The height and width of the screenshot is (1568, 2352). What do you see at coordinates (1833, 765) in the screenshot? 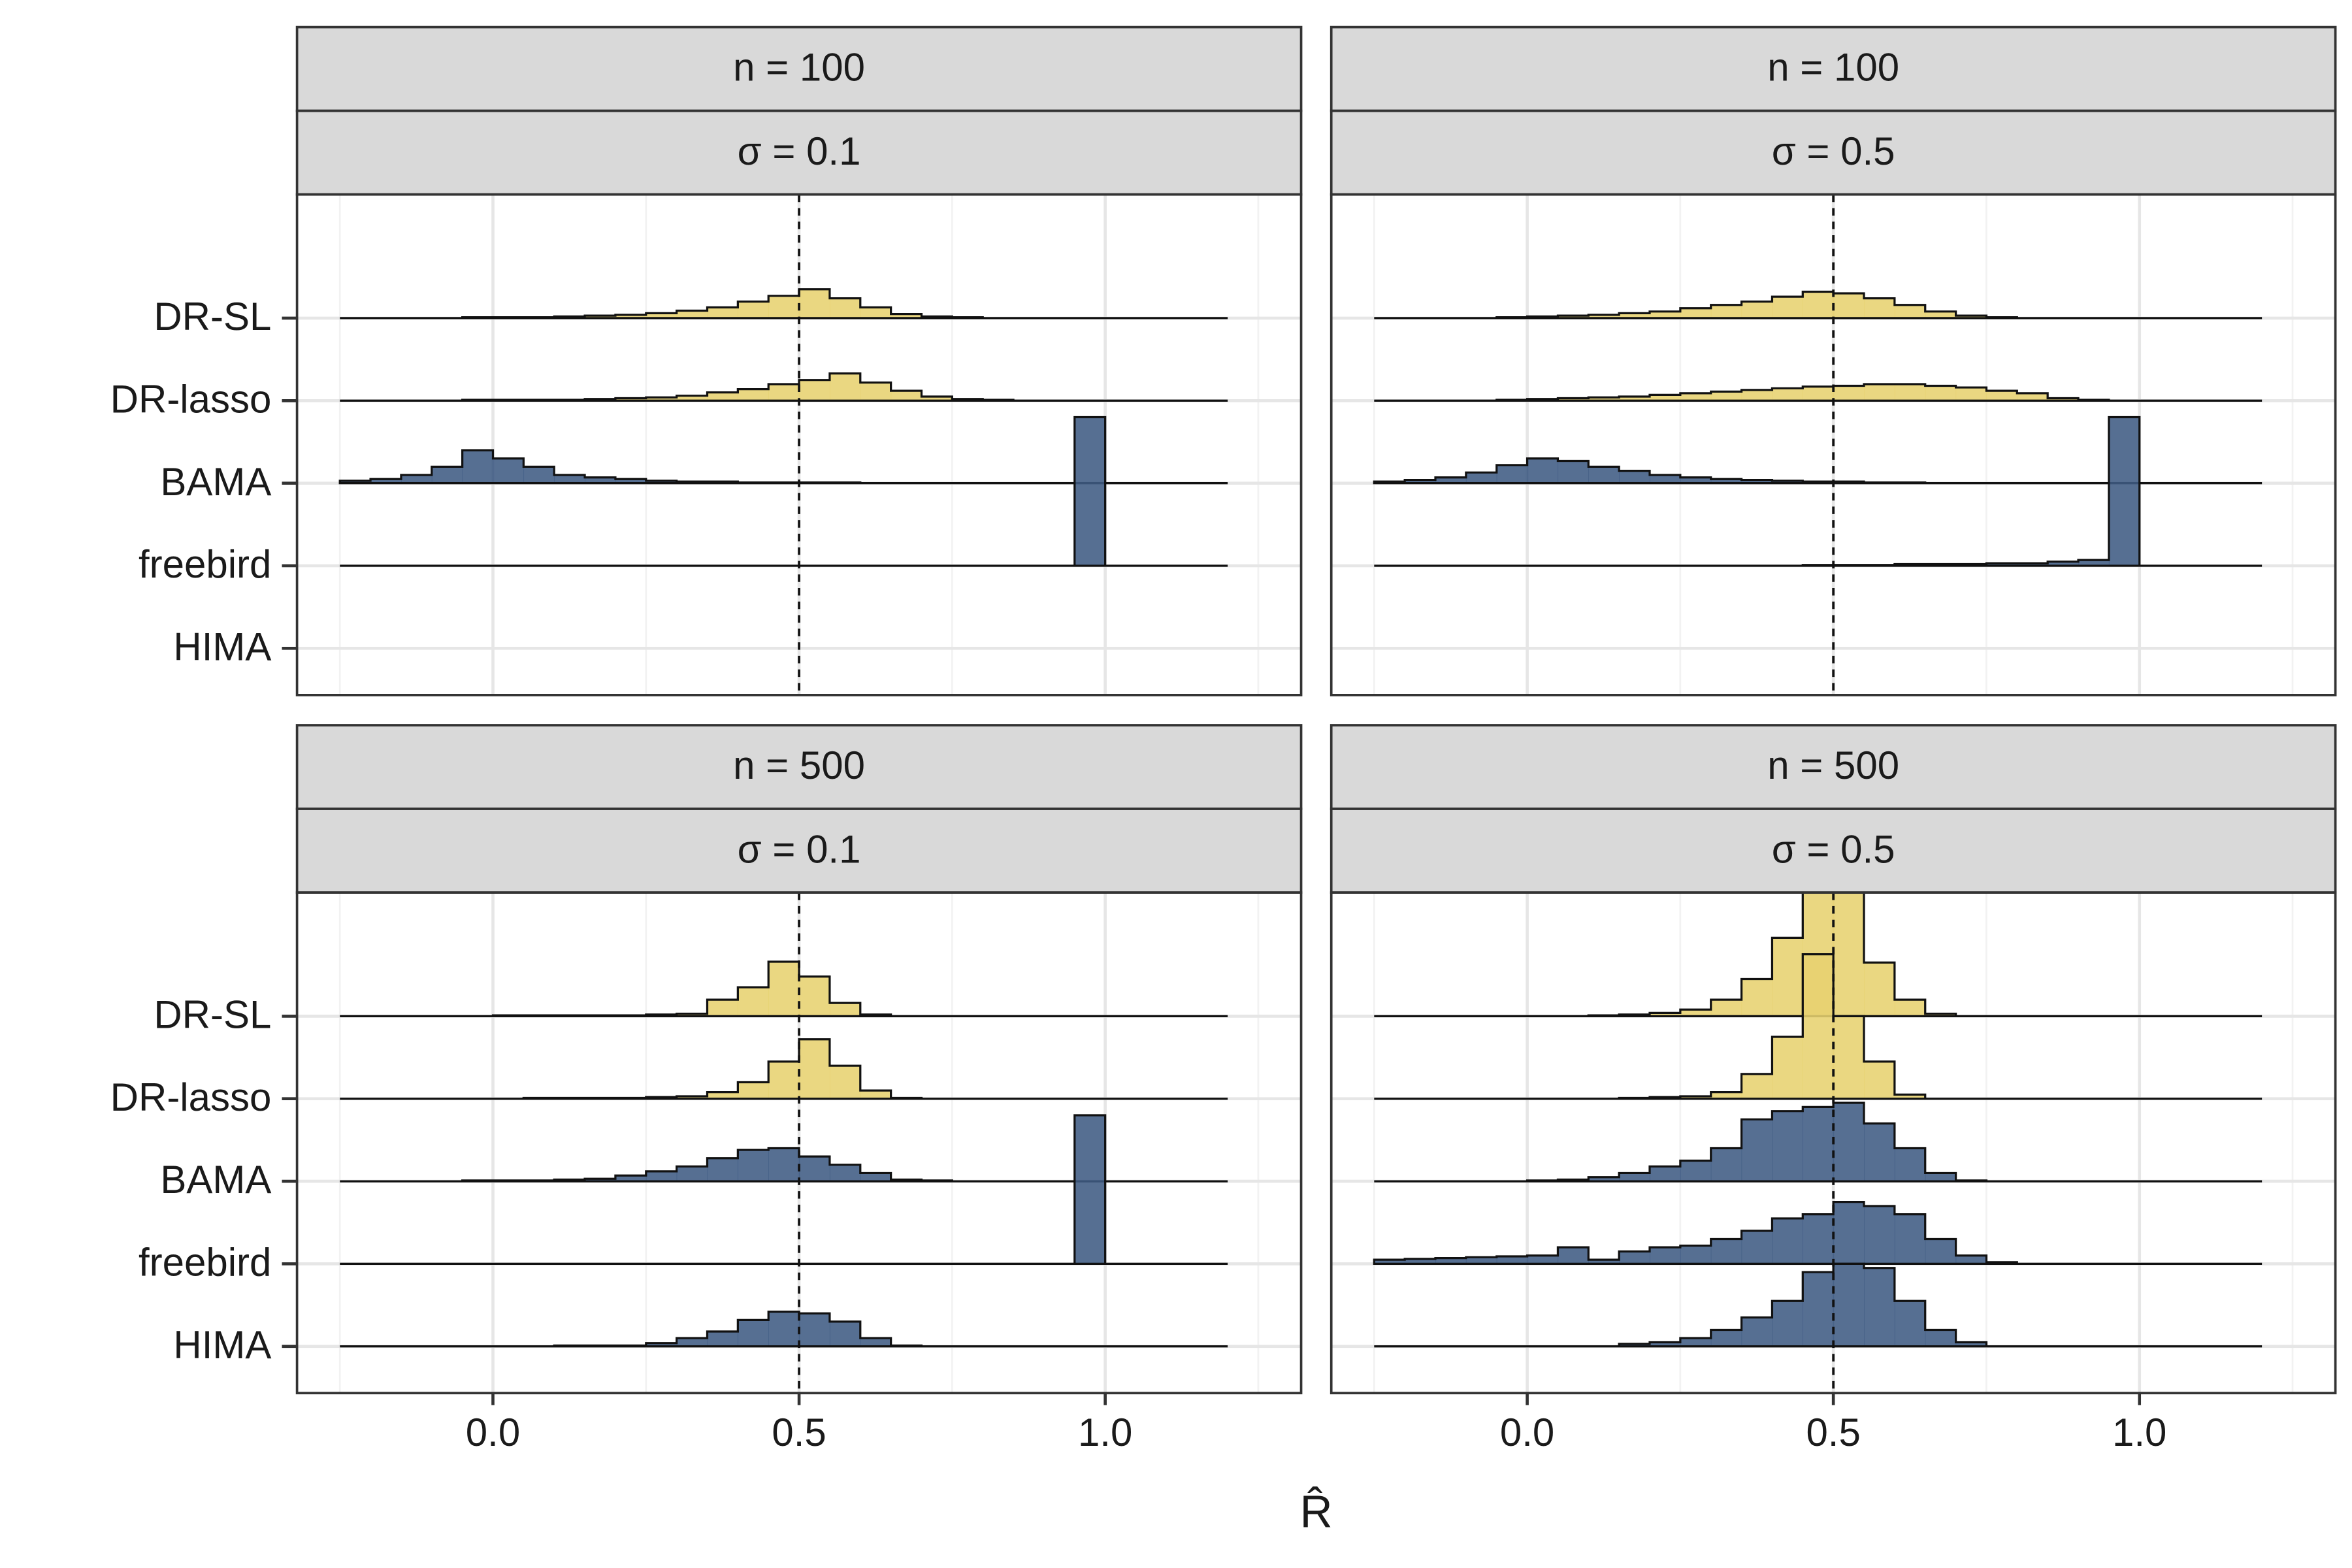
I see `strip-label: n = 500` at bounding box center [1833, 765].